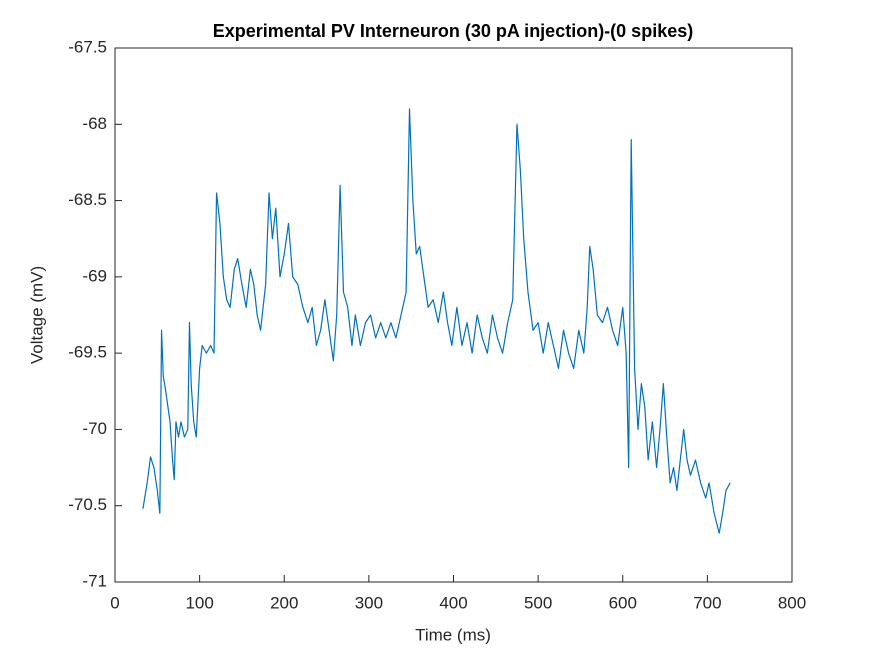 The height and width of the screenshot is (661, 875). What do you see at coordinates (87, 352) in the screenshot?
I see `y-tick-label: -69.5` at bounding box center [87, 352].